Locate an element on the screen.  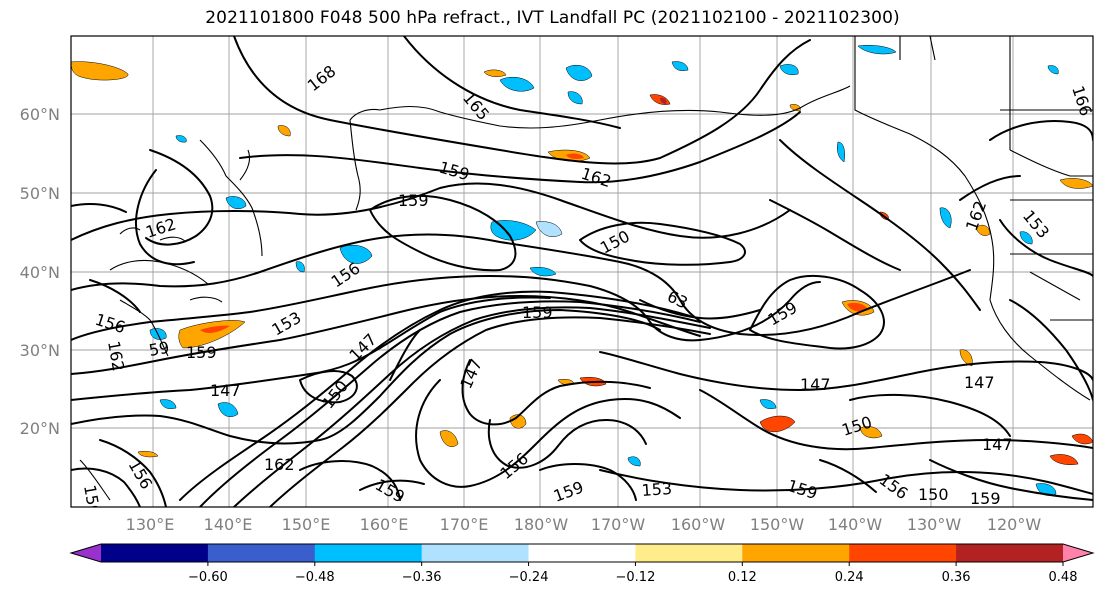
colorbar-outline is located at coordinates (582, 553).